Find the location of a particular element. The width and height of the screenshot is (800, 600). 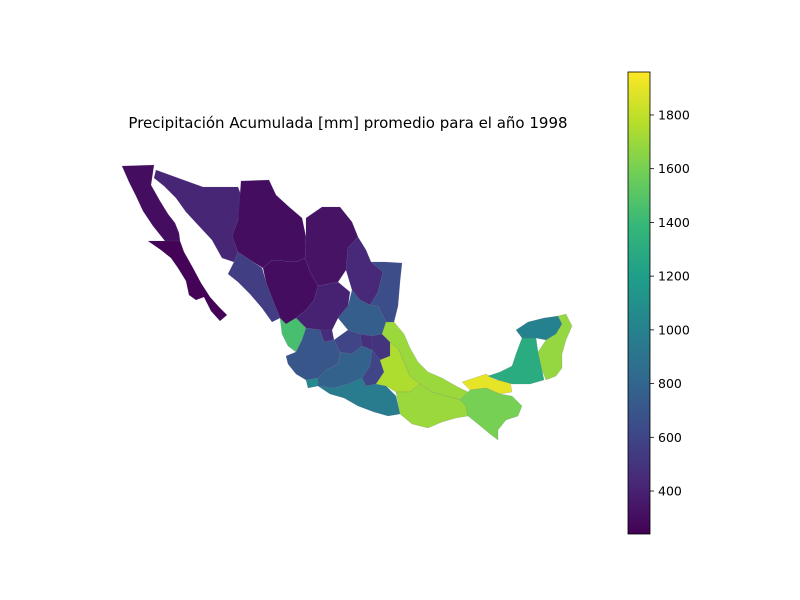

state-chiapas is located at coordinates (491, 414).